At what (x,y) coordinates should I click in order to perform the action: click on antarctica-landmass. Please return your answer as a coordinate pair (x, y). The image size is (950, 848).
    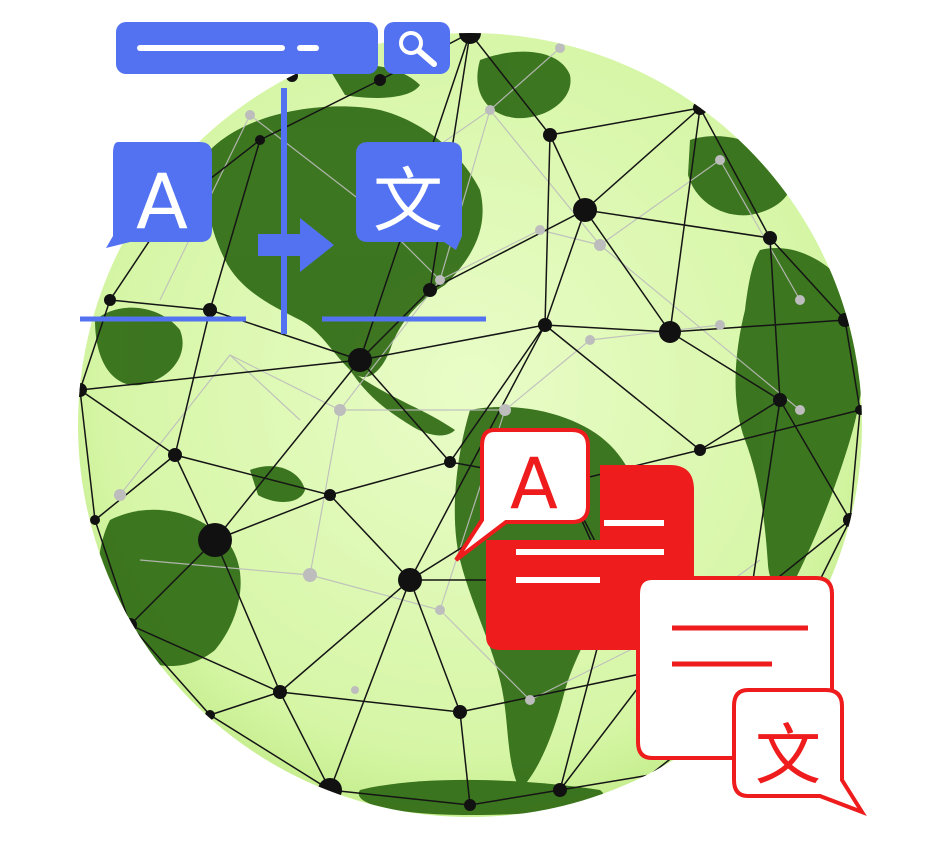
    Looking at the image, I should click on (481, 797).